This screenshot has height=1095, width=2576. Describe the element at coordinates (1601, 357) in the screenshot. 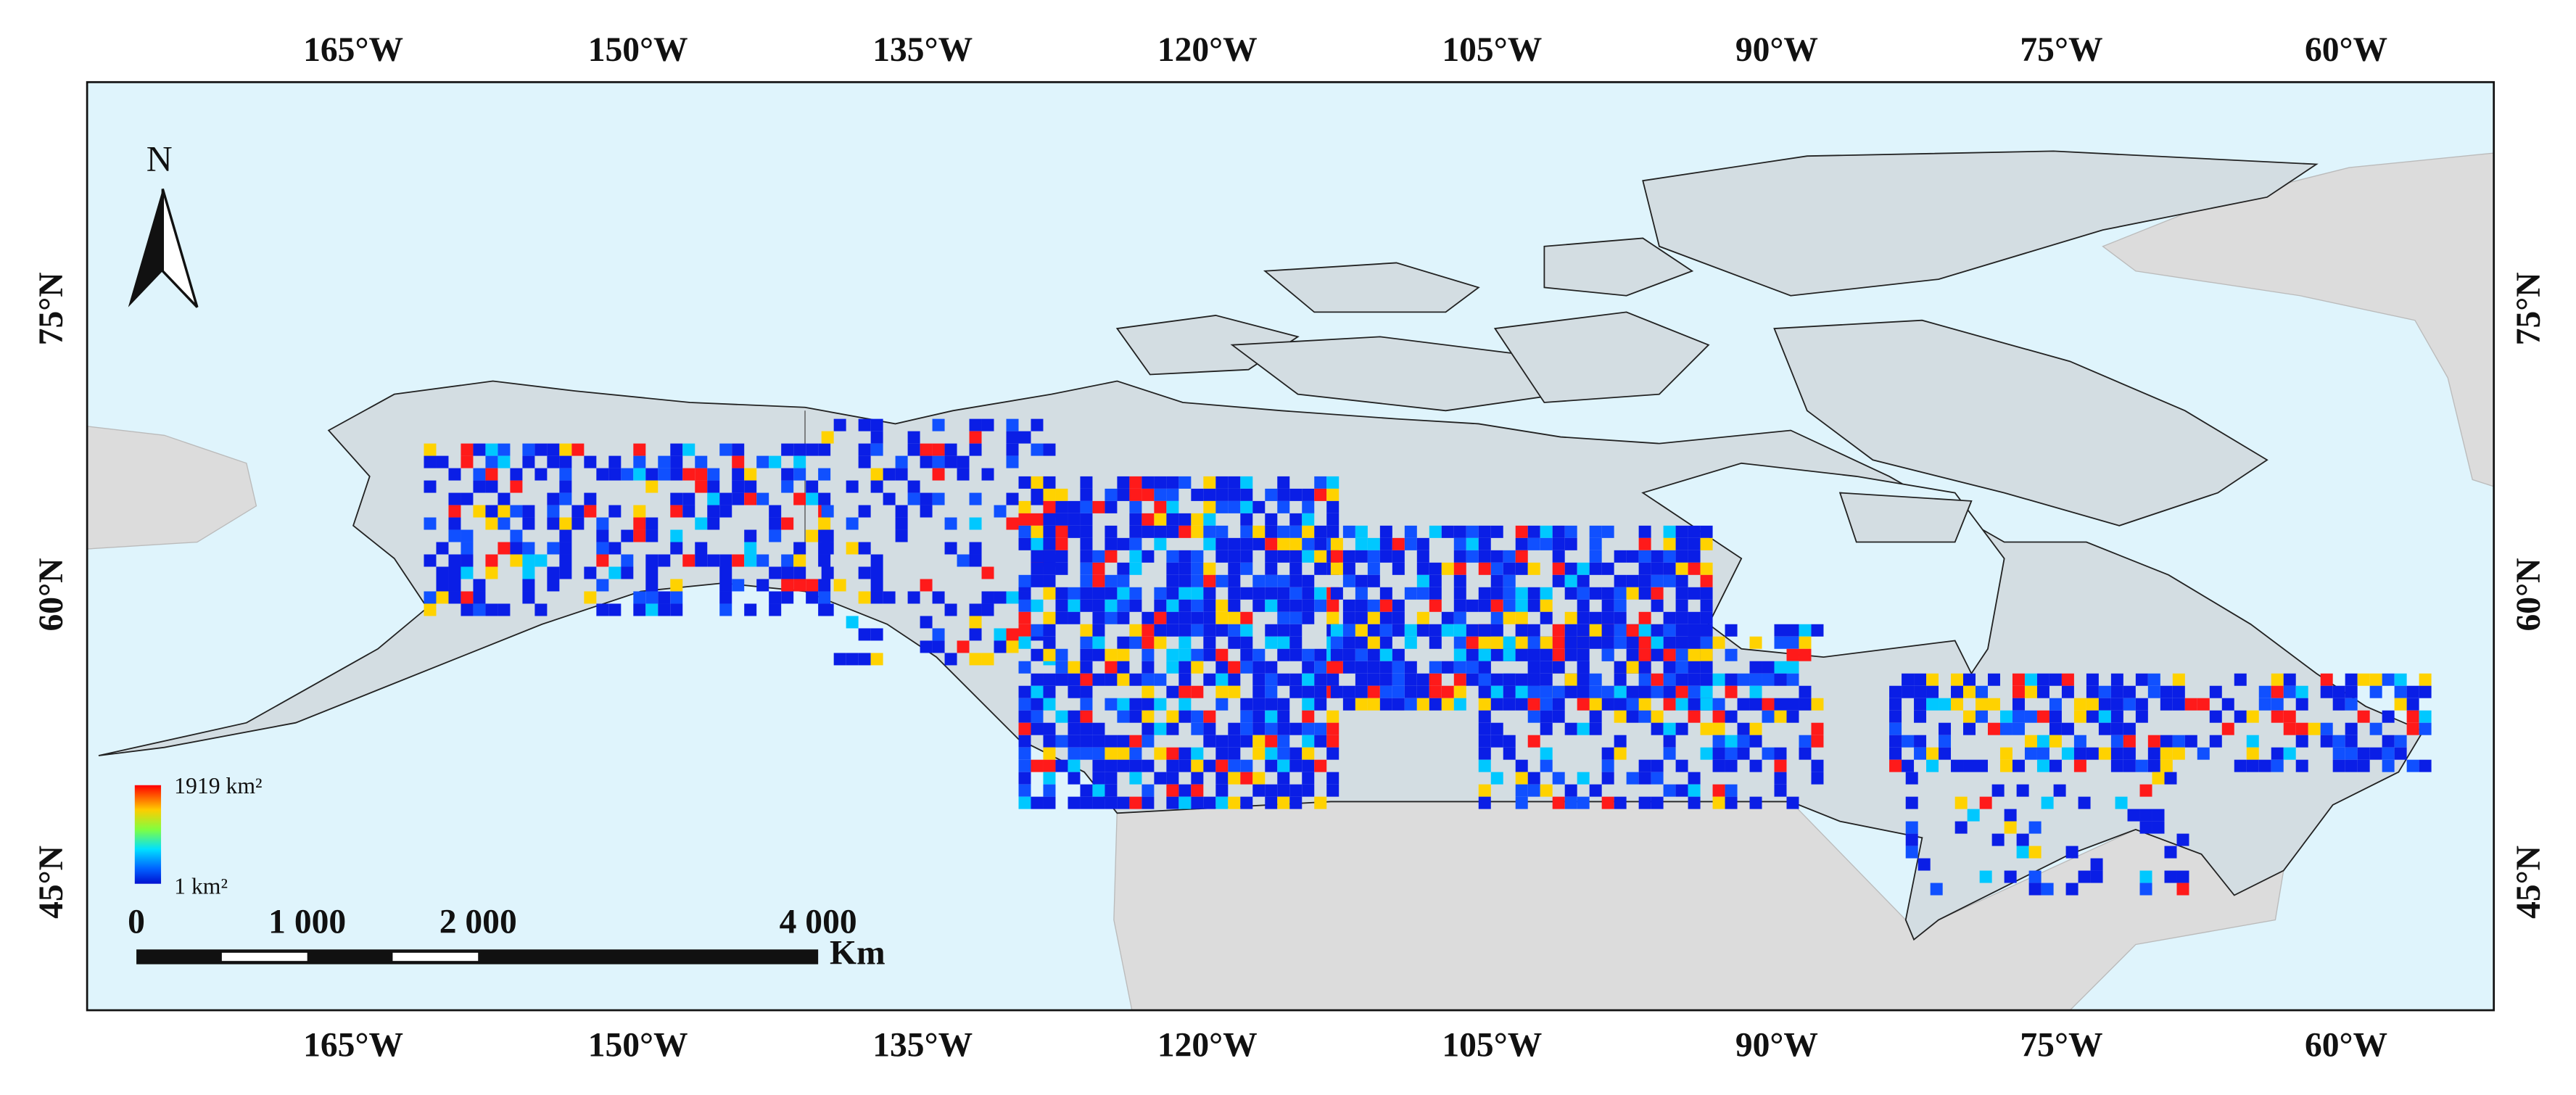

I see `island` at that location.